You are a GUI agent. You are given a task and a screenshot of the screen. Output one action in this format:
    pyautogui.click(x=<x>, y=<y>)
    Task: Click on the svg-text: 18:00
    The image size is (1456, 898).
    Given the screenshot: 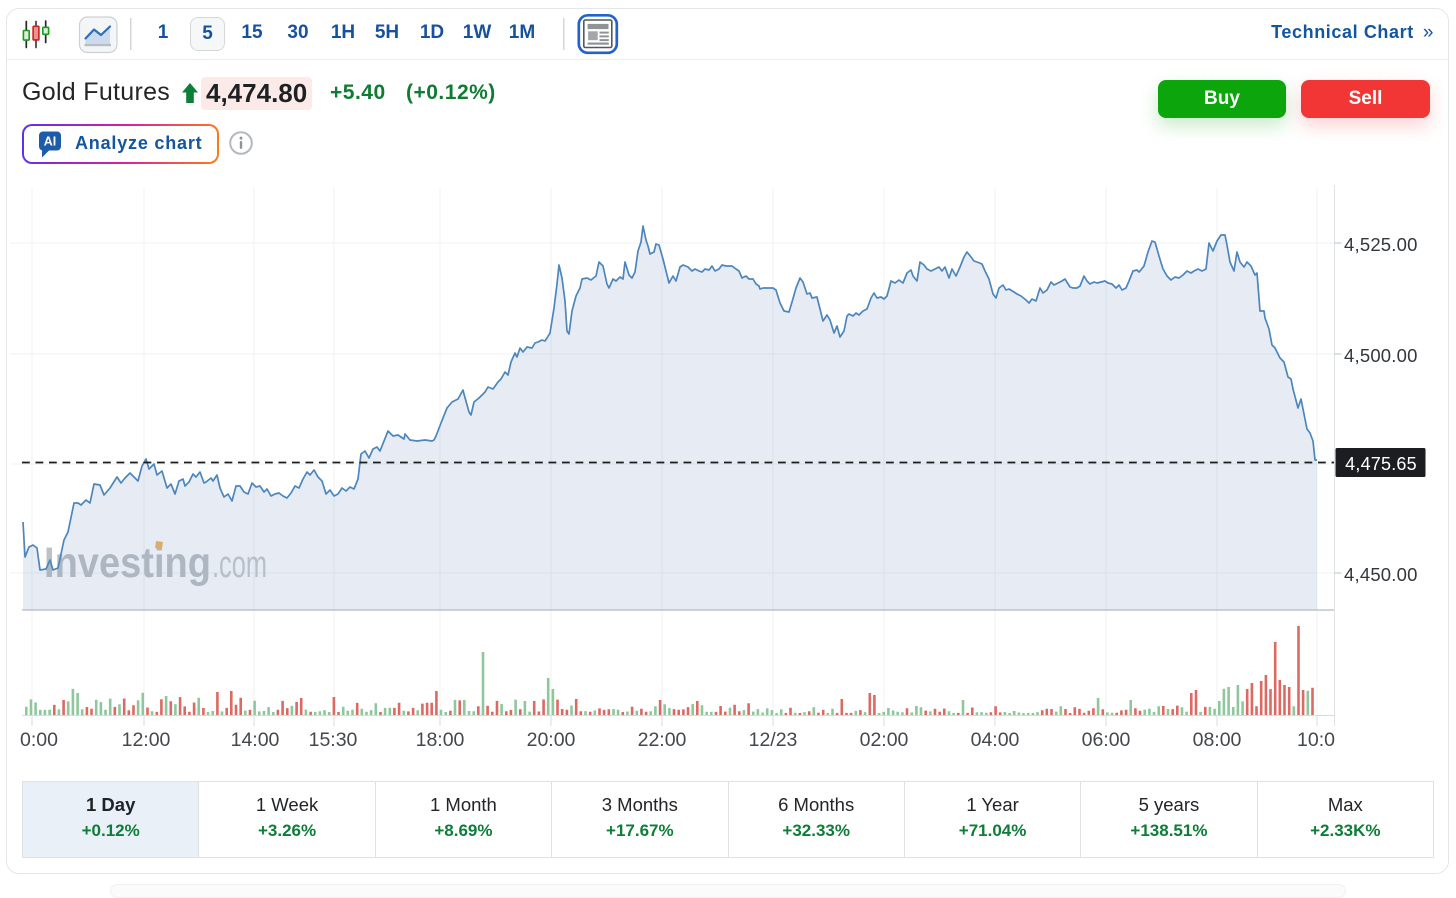 What is the action you would take?
    pyautogui.click(x=440, y=740)
    